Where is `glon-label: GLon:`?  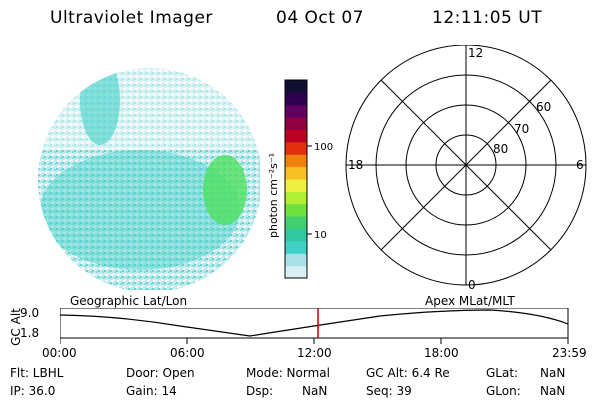 glon-label: GLon: is located at coordinates (503, 391).